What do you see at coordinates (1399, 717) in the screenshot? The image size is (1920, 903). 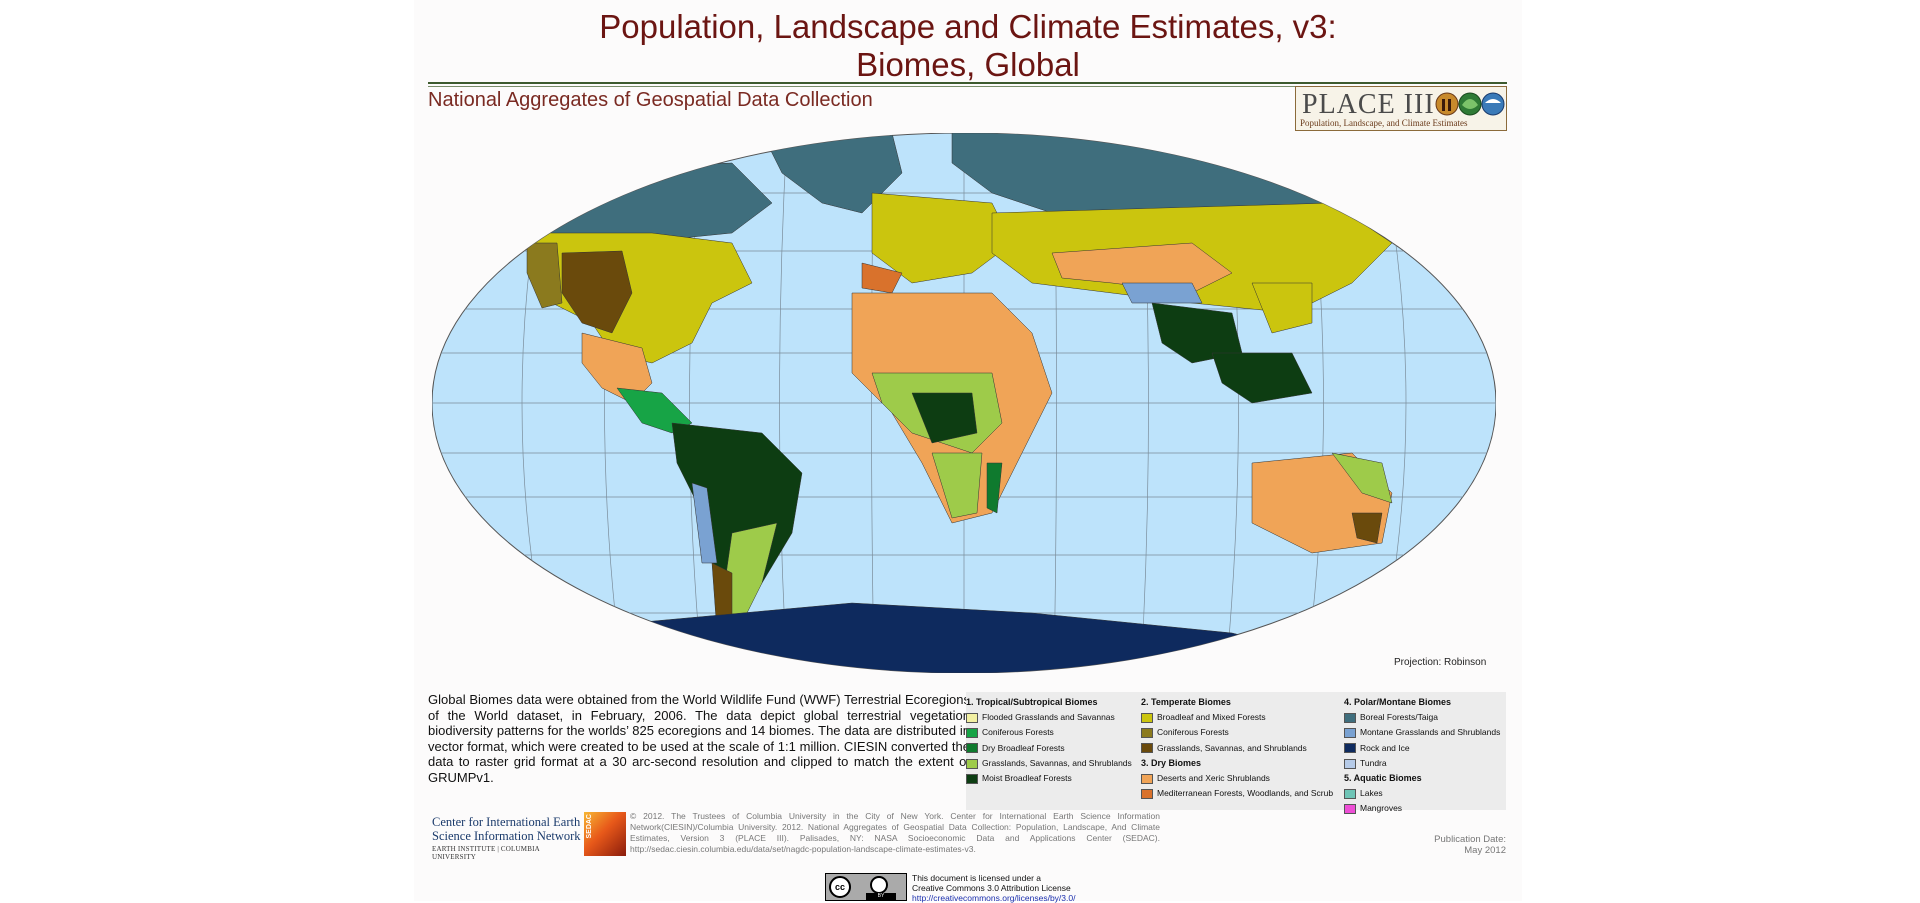 I see `legend-label: Boreal Forests/Taiga` at bounding box center [1399, 717].